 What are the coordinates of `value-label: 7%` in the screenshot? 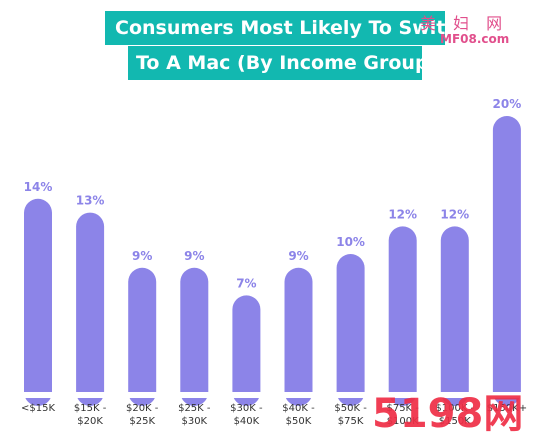 It's located at (246, 283).